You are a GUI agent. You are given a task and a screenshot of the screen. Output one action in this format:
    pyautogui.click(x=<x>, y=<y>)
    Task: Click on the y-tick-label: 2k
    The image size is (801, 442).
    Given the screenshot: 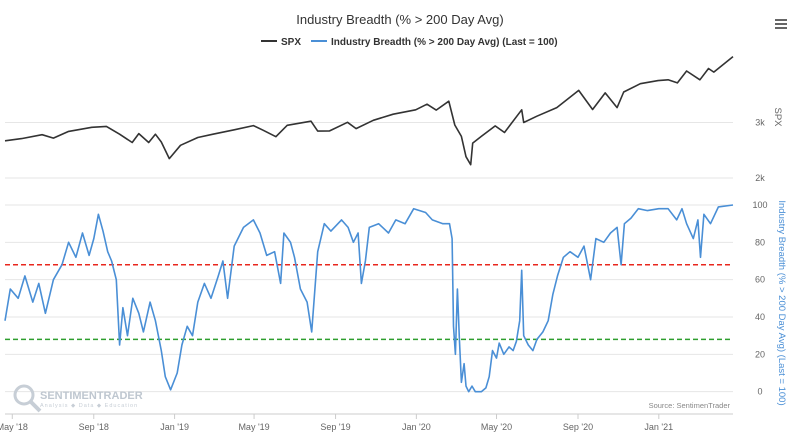 What is the action you would take?
    pyautogui.click(x=760, y=178)
    